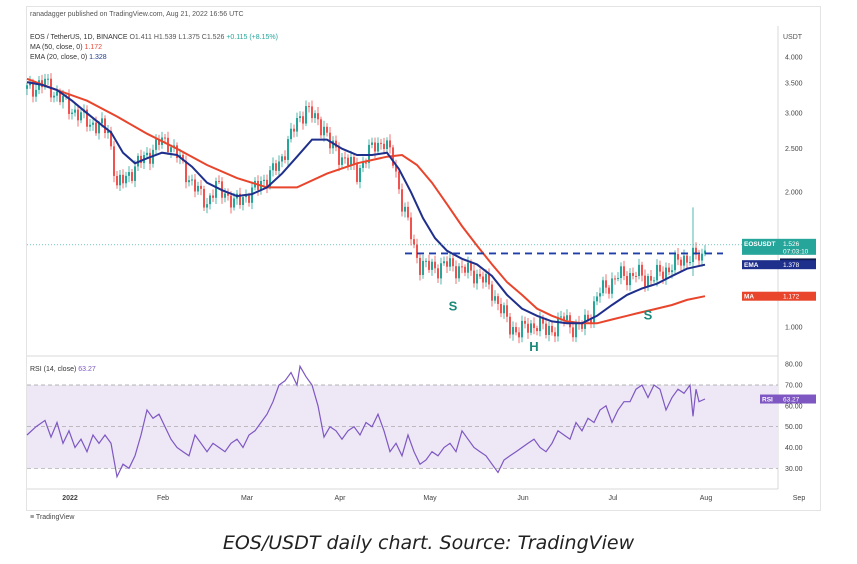 The width and height of the screenshot is (857, 564). What do you see at coordinates (63, 369) in the screenshot?
I see `rsi-legend: RSI (14, close) 63.27` at bounding box center [63, 369].